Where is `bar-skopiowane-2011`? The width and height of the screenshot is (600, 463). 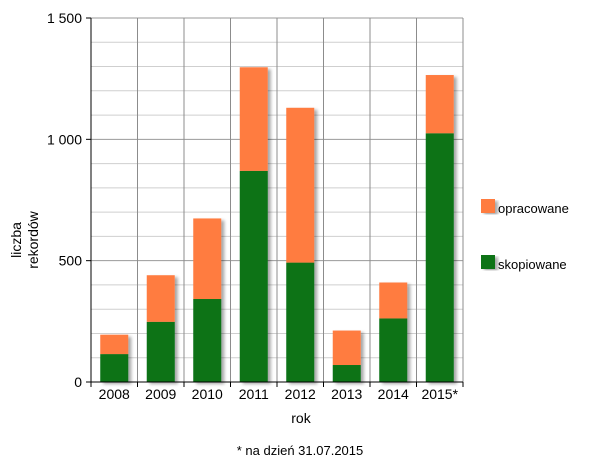
bar-skopiowane-2011 is located at coordinates (253, 276).